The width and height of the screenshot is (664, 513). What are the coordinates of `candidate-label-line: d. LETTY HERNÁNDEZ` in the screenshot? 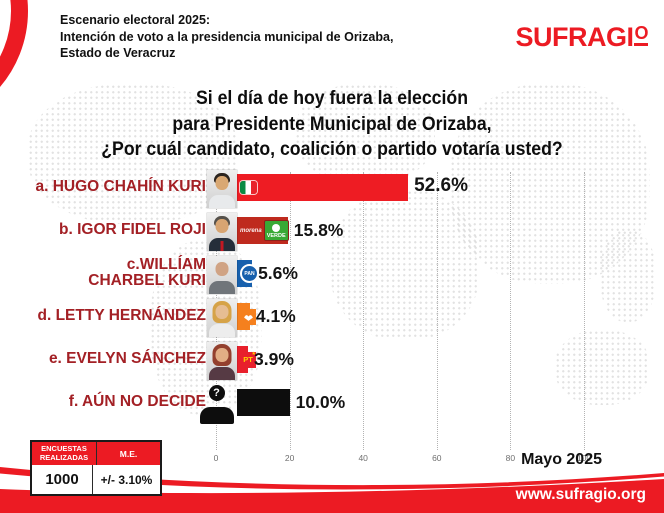 It's located at (122, 315).